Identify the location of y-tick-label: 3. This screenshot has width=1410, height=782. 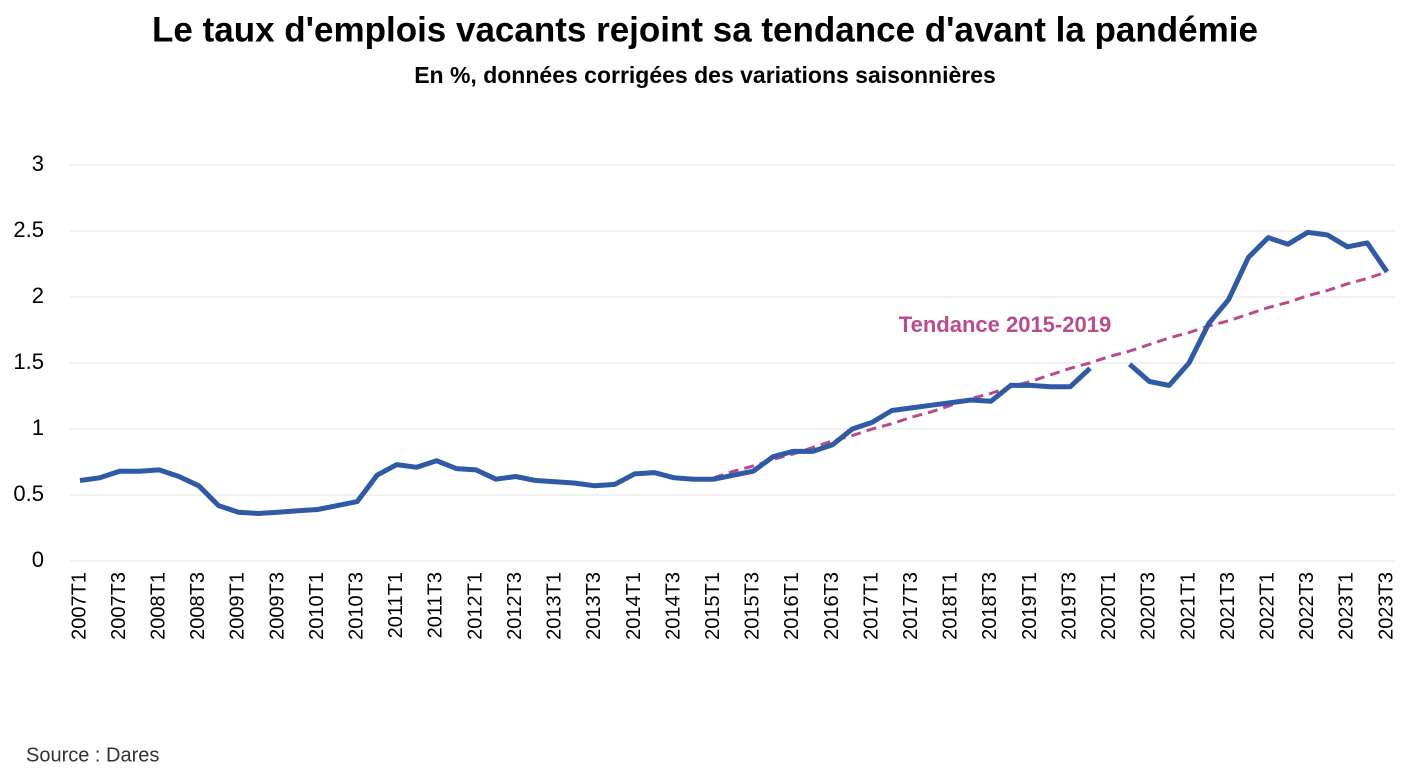
(38, 163).